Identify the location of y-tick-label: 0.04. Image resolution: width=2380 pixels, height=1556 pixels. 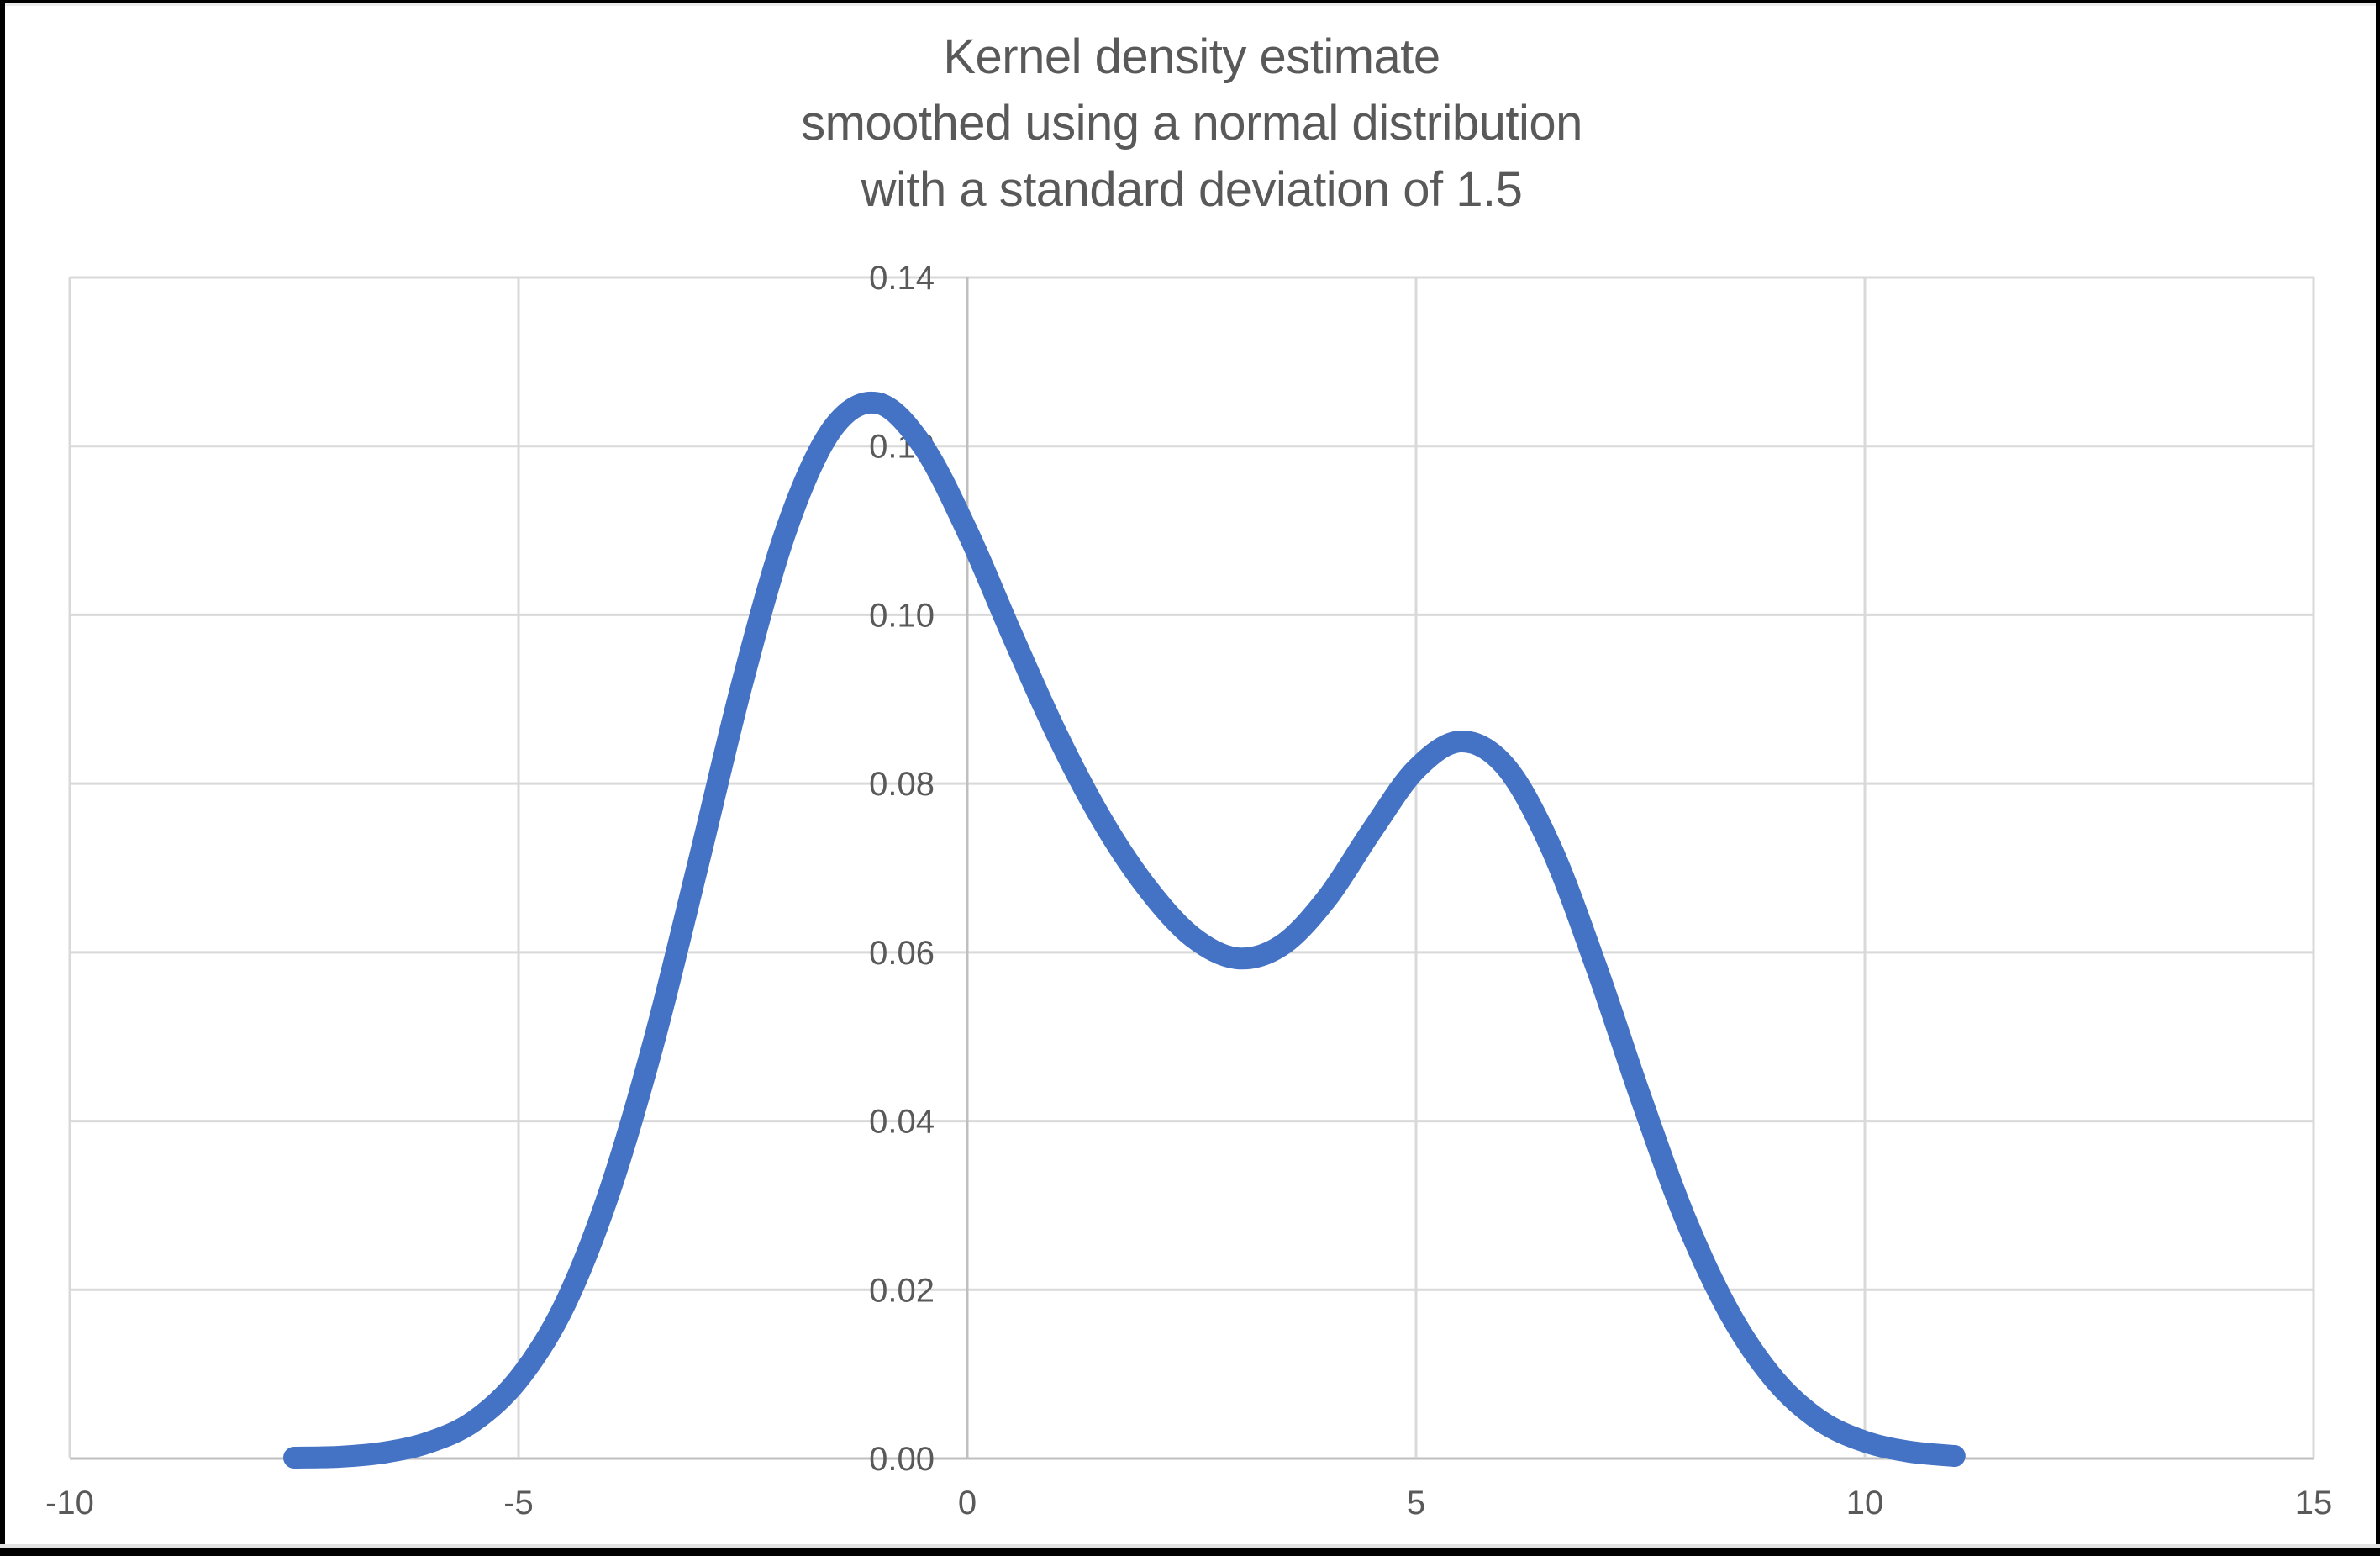
(902, 1122).